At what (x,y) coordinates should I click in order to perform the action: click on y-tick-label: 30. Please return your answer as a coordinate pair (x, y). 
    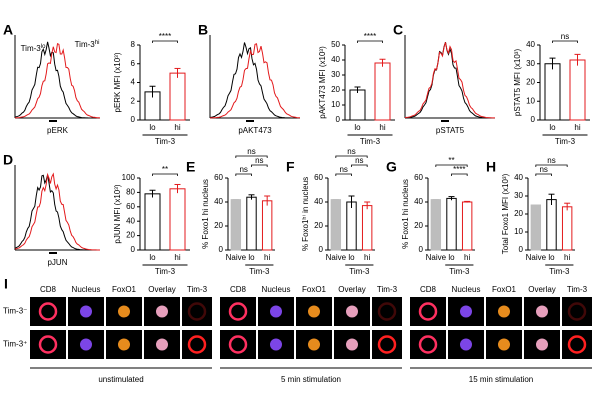
    Looking at the image, I should click on (530, 63).